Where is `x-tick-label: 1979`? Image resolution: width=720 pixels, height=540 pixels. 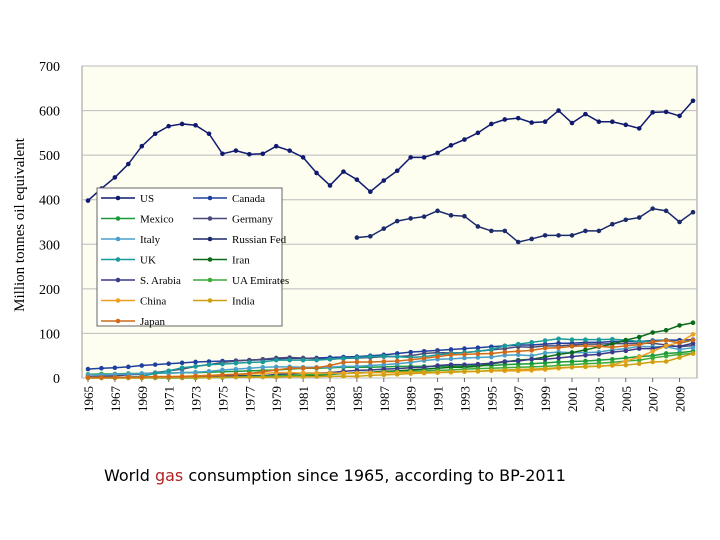
x-tick-label: 1979 is located at coordinates (276, 399).